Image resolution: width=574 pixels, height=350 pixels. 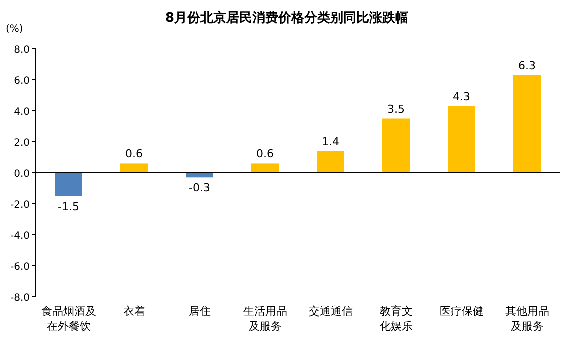 I want to click on y-tick-label: 4.0, so click(x=22, y=112).